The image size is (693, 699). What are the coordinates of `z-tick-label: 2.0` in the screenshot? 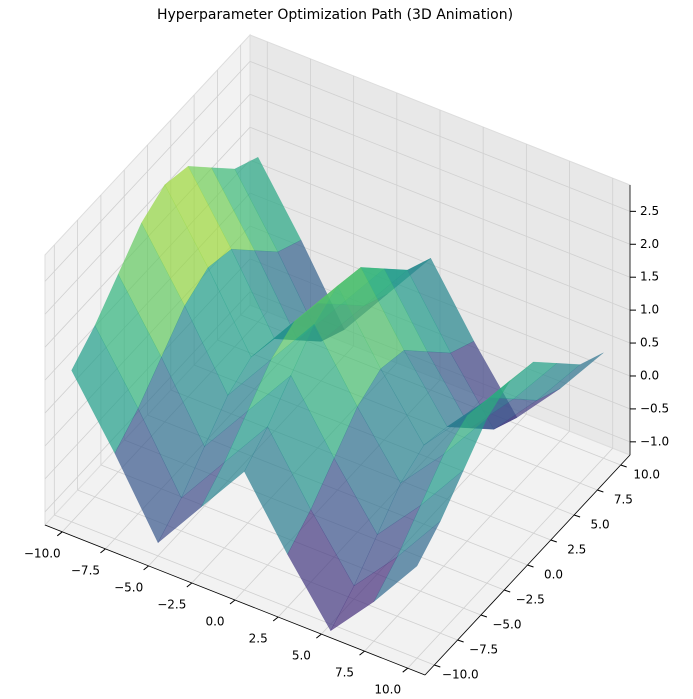 It's located at (649, 244).